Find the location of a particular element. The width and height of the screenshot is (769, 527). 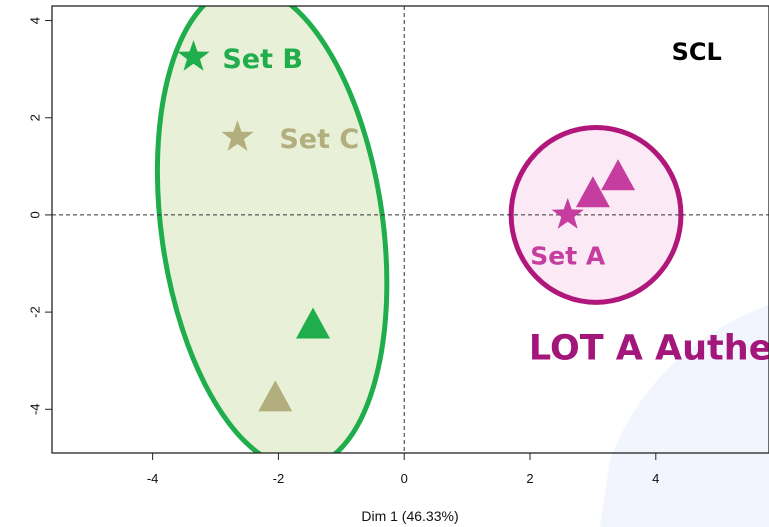

x-tick-label: -2 is located at coordinates (279, 478).